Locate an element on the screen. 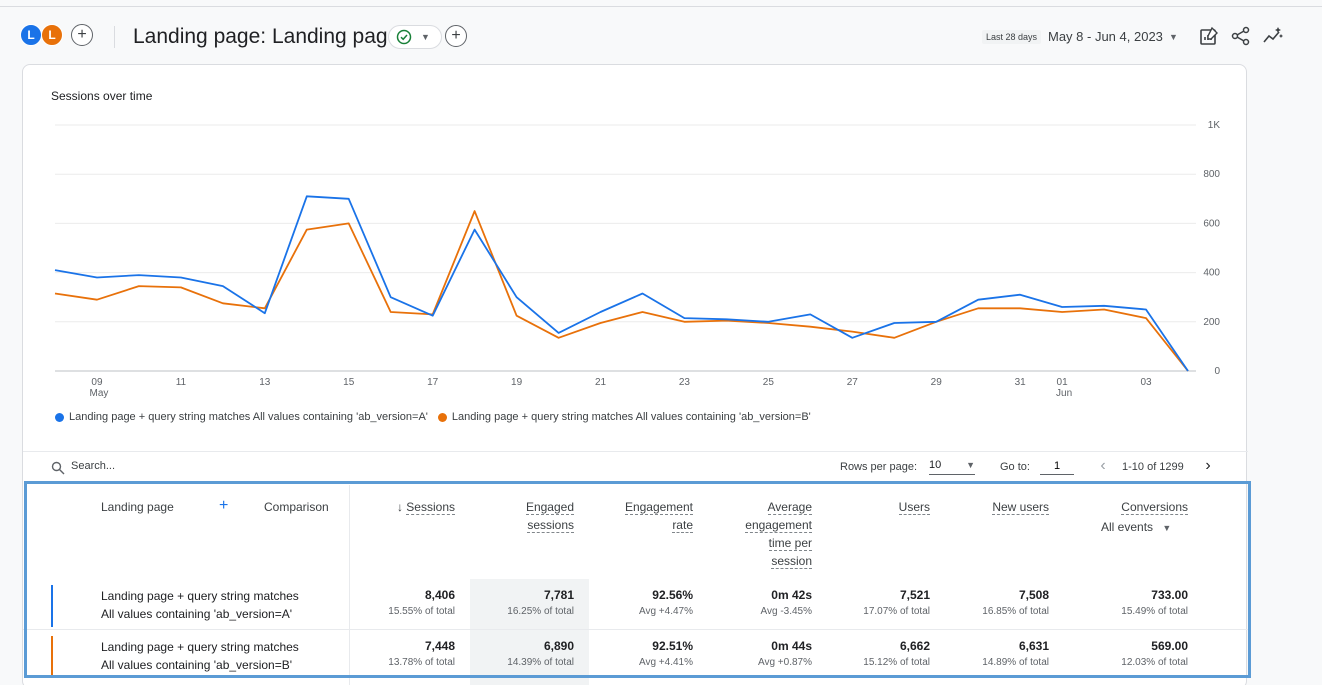 The height and width of the screenshot is (685, 1322). row-label-line2: All values containing 'ab_version=A' is located at coordinates (197, 614).